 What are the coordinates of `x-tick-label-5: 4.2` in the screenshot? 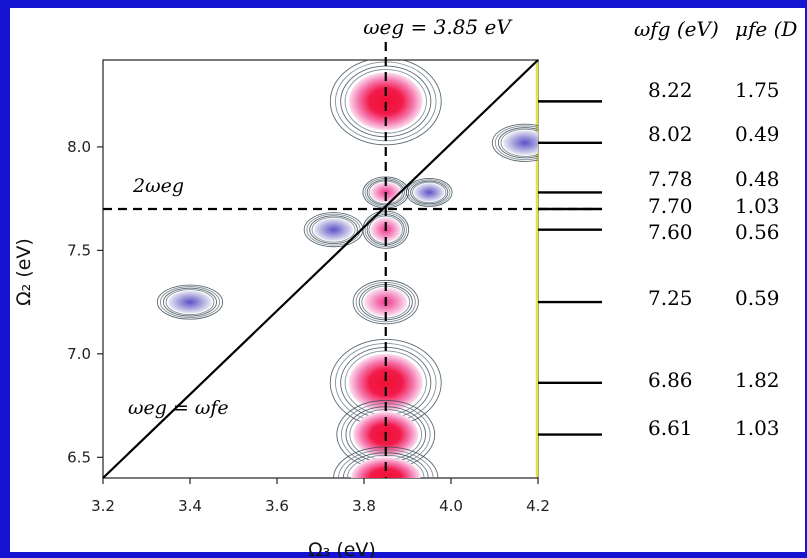 It's located at (538, 506).